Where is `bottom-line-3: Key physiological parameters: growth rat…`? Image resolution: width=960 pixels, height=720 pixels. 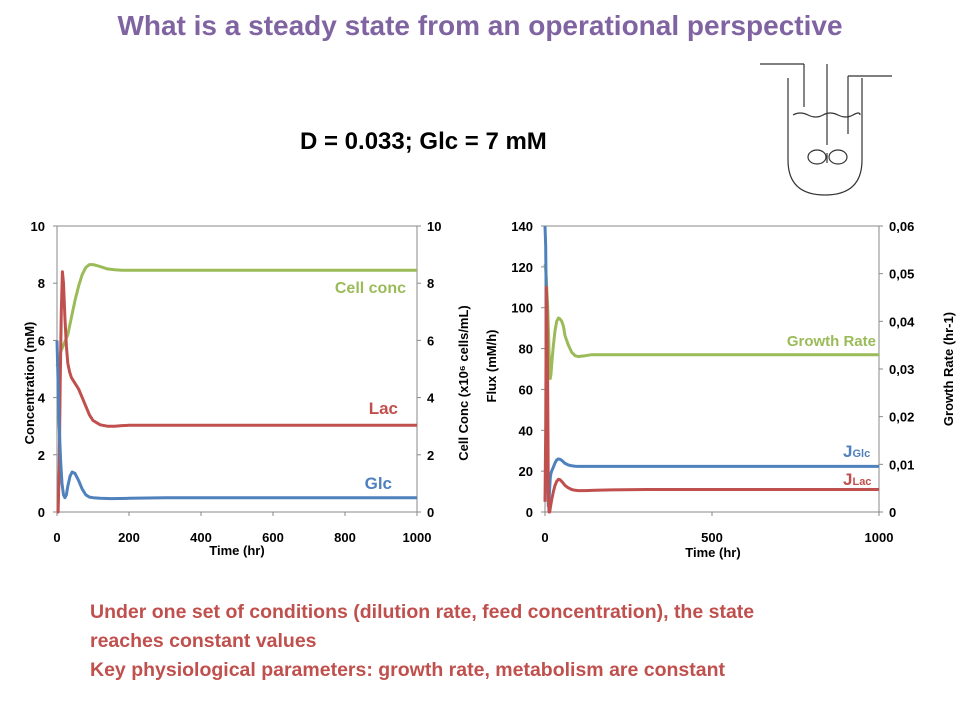 bottom-line-3: Key physiological parameters: growth rat… is located at coordinates (408, 670).